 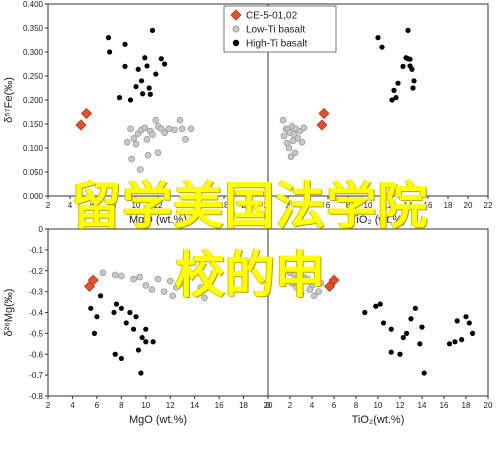 I want to click on panel-top-right-xtick-label: 6, so click(x=328, y=205).